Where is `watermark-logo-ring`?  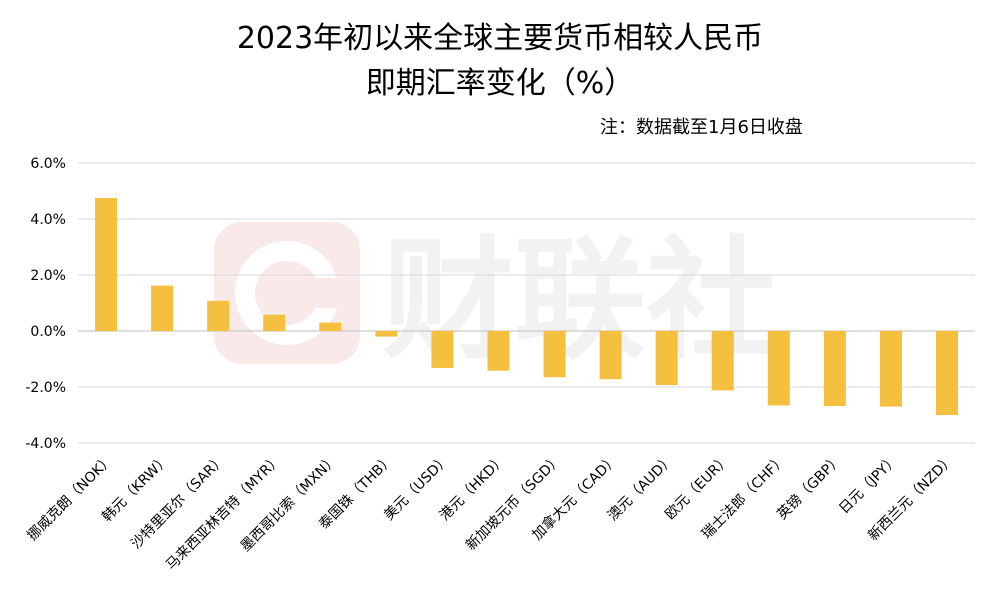 watermark-logo-ring is located at coordinates (287, 293).